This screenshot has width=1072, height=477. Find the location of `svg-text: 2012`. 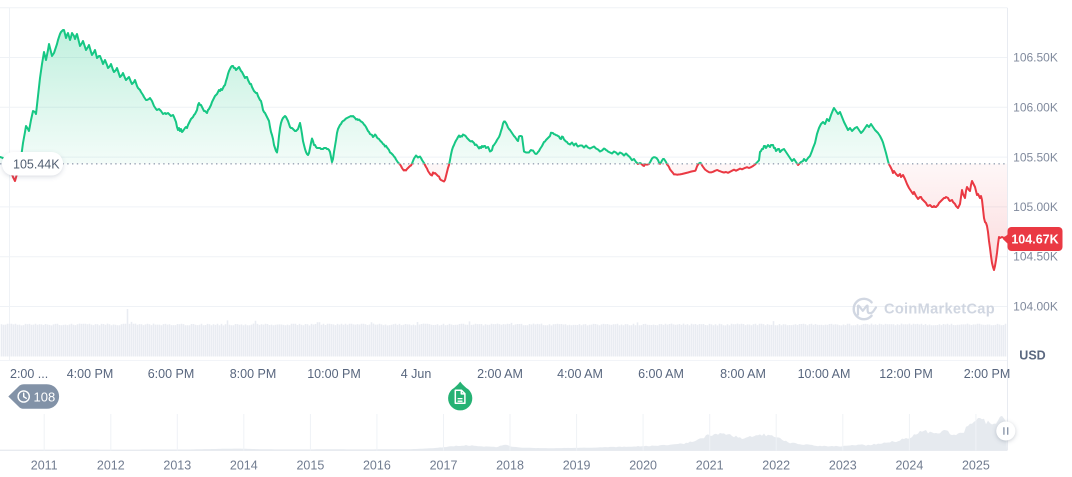

svg-text: 2012 is located at coordinates (111, 466).